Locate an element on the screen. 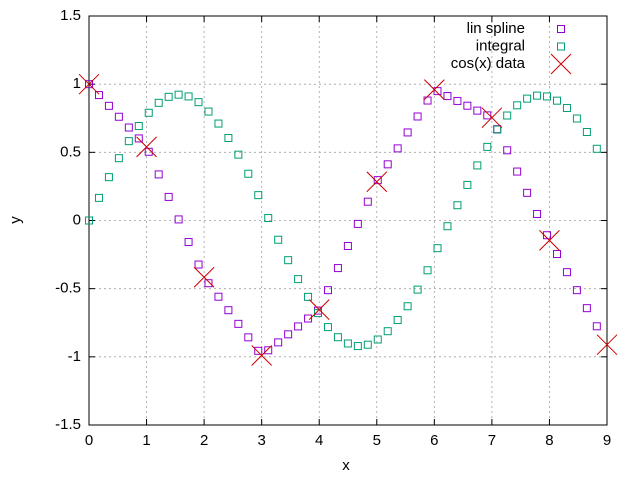 The width and height of the screenshot is (640, 480). legend-label: cos(x) data is located at coordinates (488, 63).